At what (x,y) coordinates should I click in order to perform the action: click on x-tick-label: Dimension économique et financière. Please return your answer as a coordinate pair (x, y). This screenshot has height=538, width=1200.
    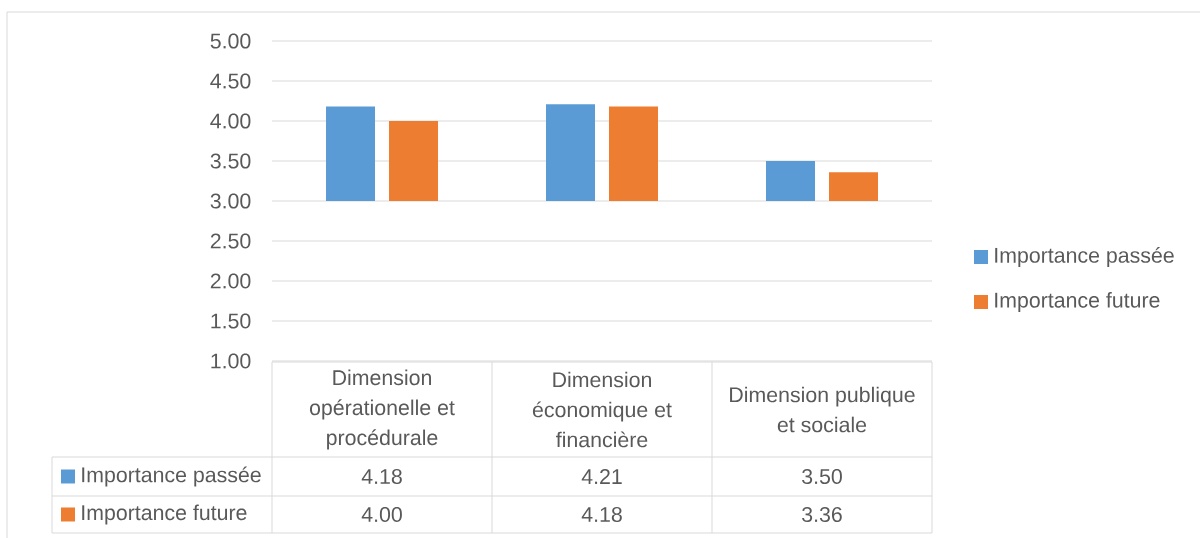
    Looking at the image, I should click on (602, 409).